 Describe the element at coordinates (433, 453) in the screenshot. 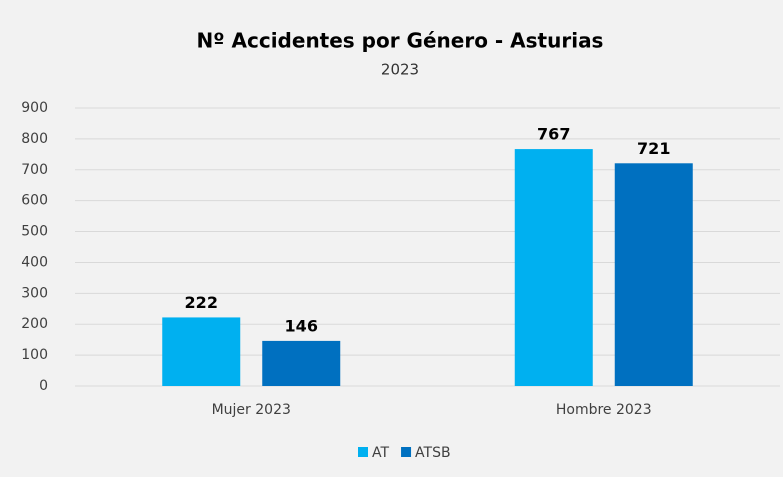

I see `legend-label: ATSB` at that location.